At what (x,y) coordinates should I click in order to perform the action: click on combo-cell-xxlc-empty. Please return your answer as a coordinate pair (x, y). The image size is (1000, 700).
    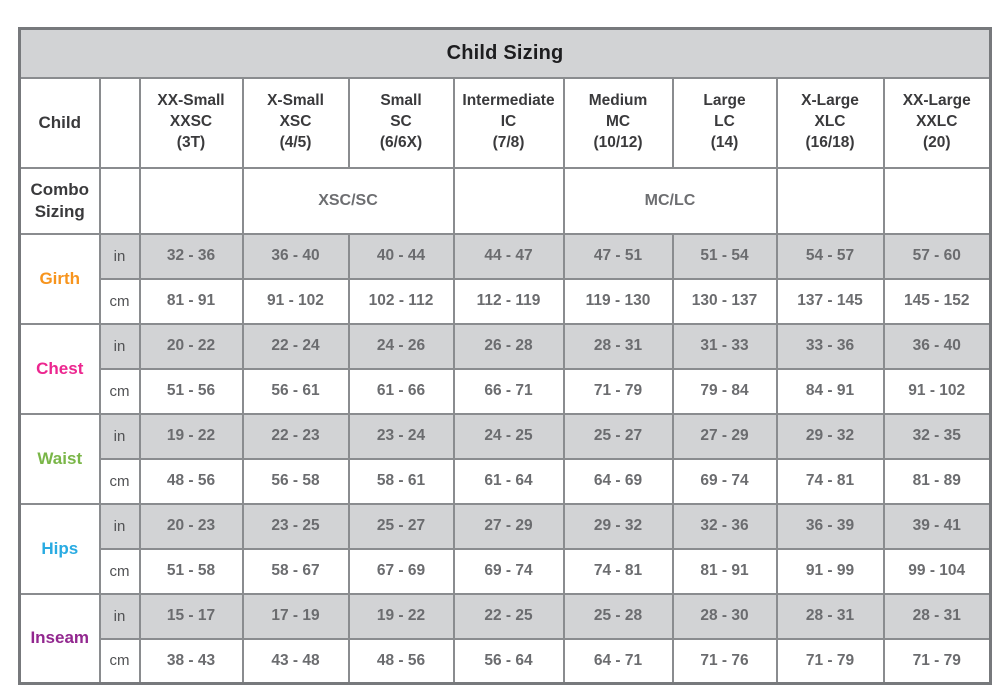
    Looking at the image, I should click on (937, 200).